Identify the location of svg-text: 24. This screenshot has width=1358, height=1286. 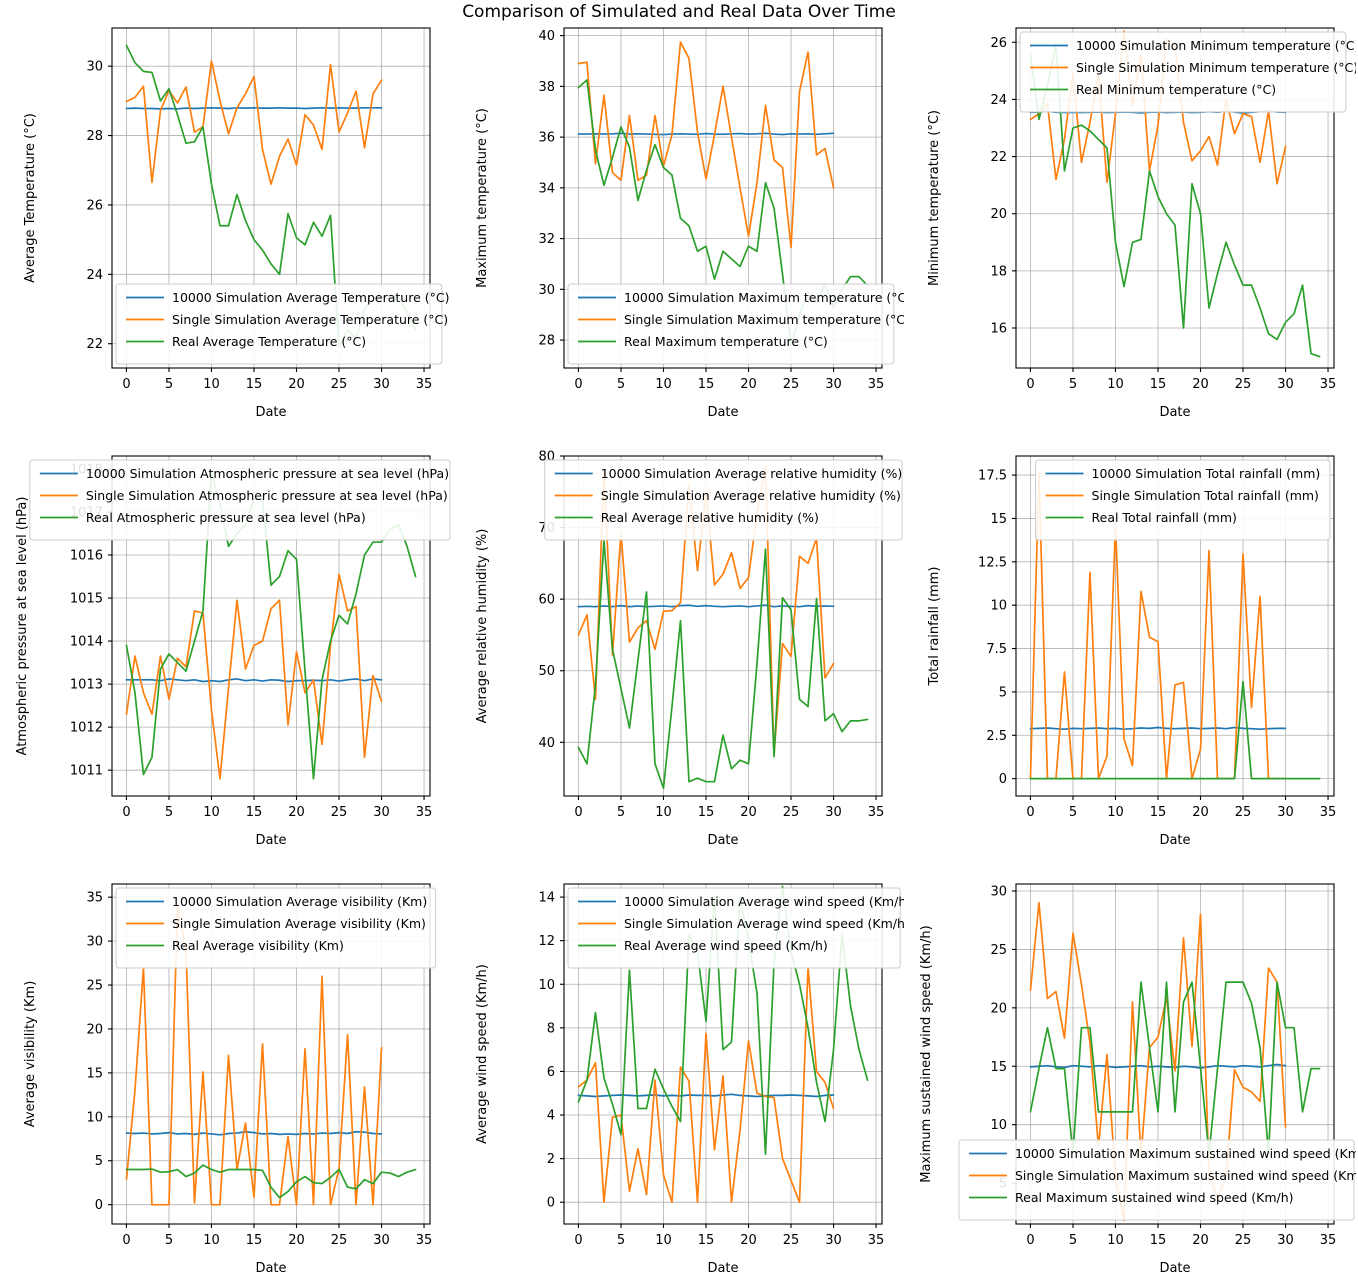
(998, 100).